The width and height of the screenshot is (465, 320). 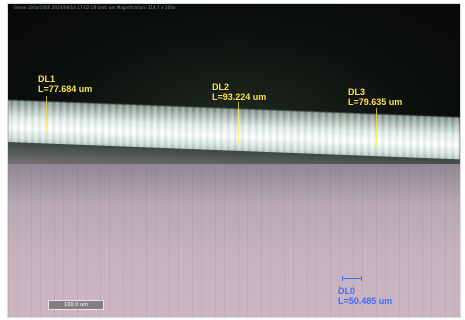 What do you see at coordinates (46, 114) in the screenshot?
I see `dl1-marker-line` at bounding box center [46, 114].